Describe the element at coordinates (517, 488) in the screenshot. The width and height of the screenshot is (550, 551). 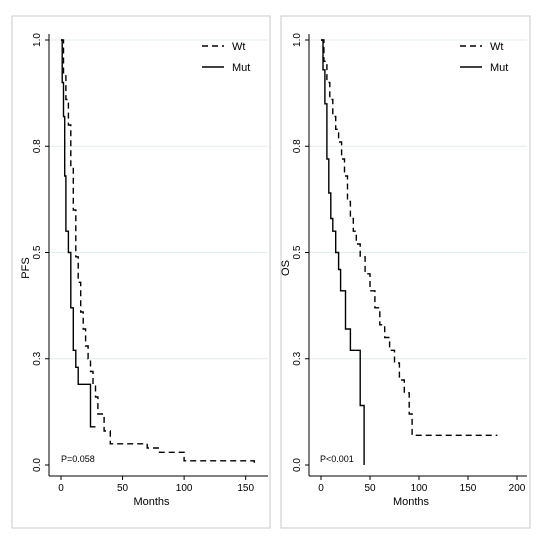
I see `x-tick-label: 200` at that location.